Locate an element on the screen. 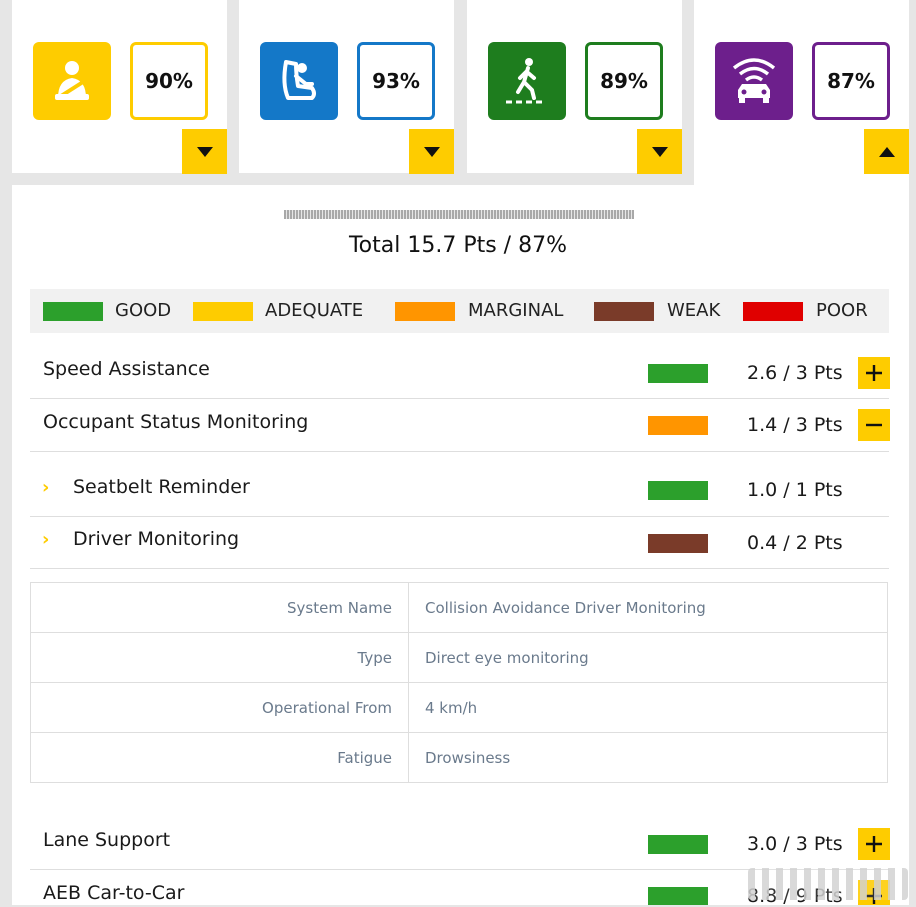 The width and height of the screenshot is (916, 907). legend-label-weak: WEAK is located at coordinates (694, 310).